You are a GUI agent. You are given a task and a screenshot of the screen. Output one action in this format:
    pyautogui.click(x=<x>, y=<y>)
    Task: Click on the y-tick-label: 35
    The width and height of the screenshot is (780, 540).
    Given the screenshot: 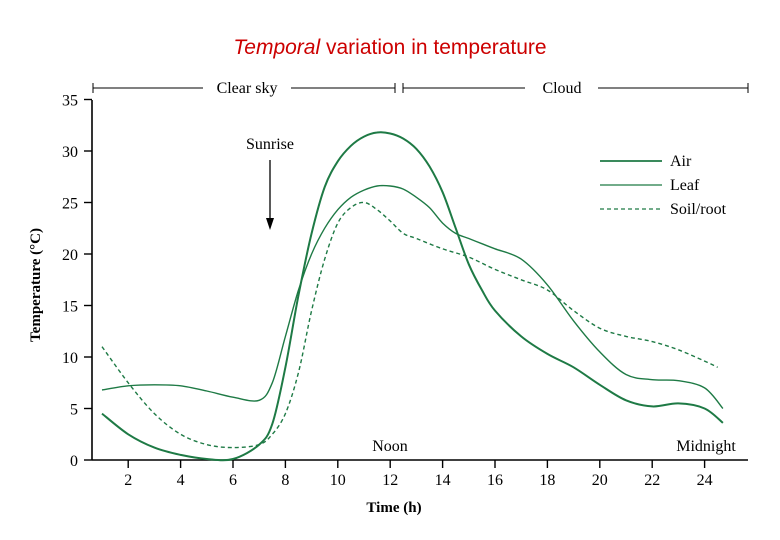 What is the action you would take?
    pyautogui.click(x=70, y=101)
    